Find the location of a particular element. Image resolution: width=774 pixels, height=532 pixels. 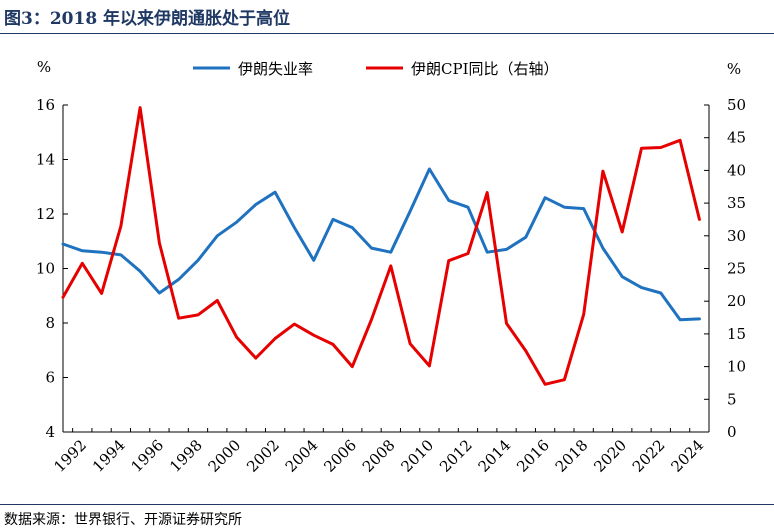

x-tick-label: 2016 is located at coordinates (533, 456).